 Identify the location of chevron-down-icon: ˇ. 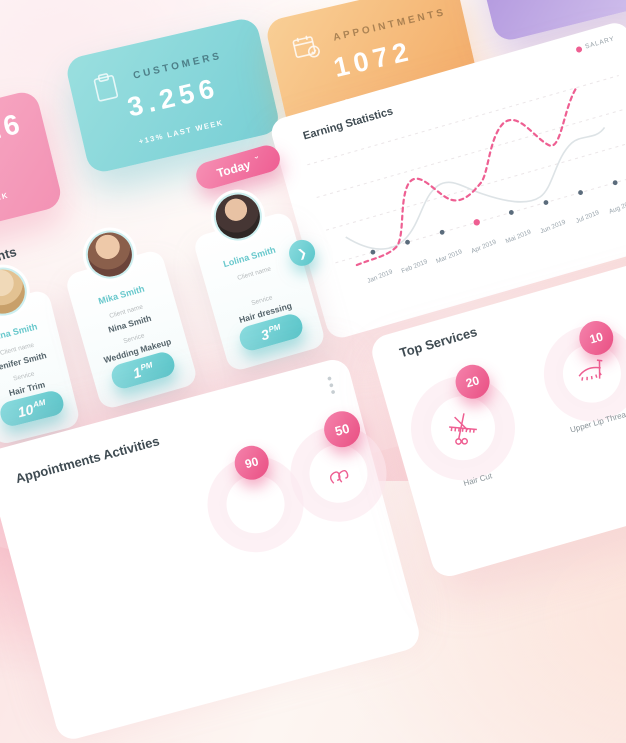
(257, 161).